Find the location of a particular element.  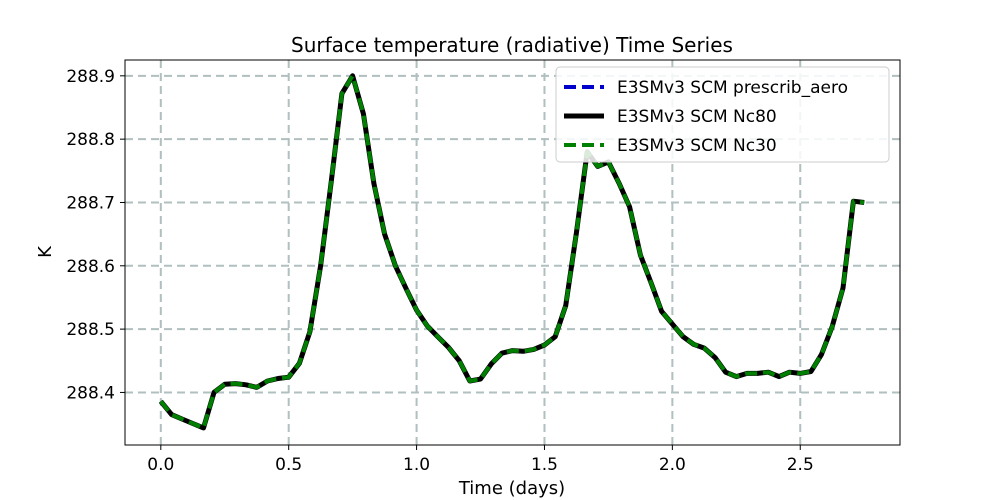

x-axis-ticks: 0.0 0.5 1.0 1.5 2.0 2.5 is located at coordinates (480, 460).